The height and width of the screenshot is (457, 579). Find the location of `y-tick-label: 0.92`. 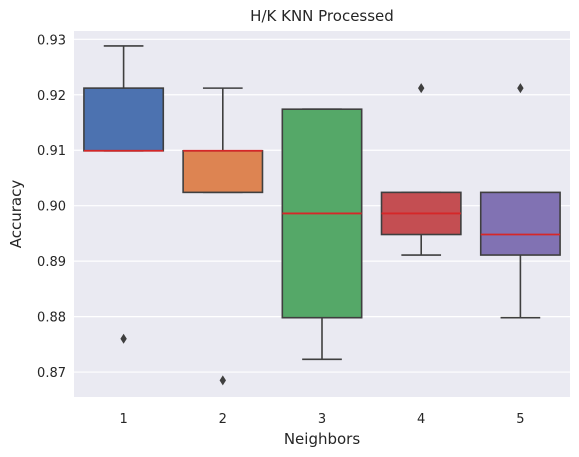

y-tick-label: 0.92 is located at coordinates (51, 96).